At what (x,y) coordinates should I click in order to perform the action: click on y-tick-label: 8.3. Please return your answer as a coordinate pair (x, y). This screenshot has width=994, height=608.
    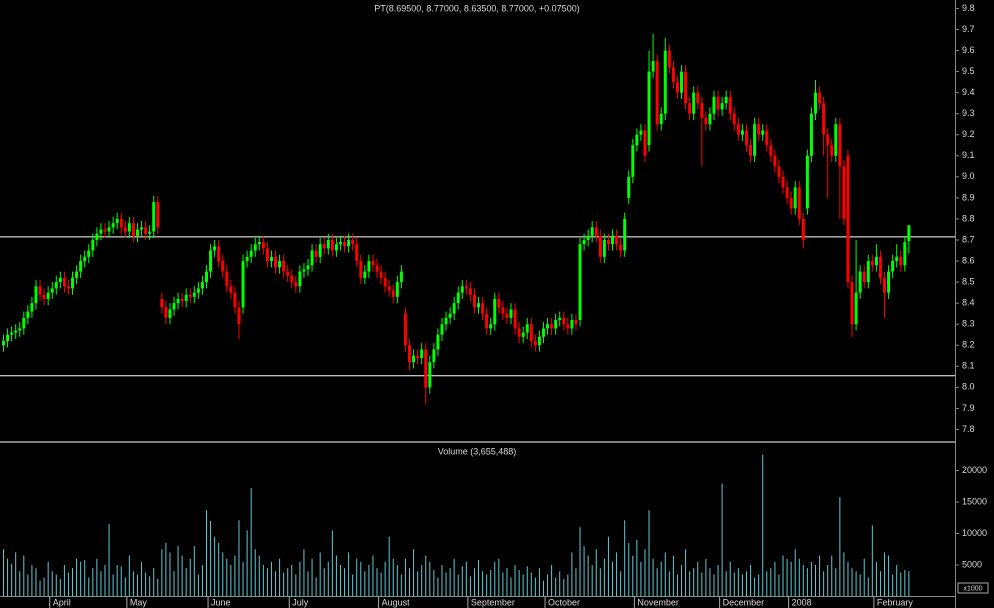
    Looking at the image, I should click on (968, 324).